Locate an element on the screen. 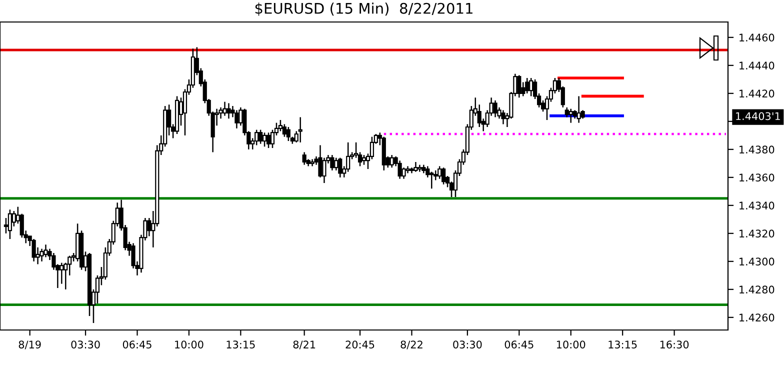  x-tick-label: 8/19 is located at coordinates (29, 345).